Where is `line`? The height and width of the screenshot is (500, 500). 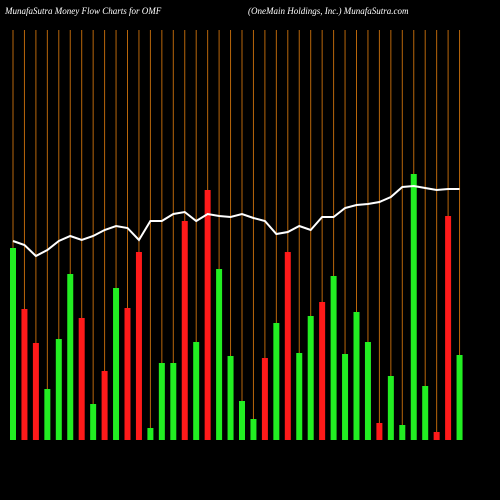
line is located at coordinates (236, 221).